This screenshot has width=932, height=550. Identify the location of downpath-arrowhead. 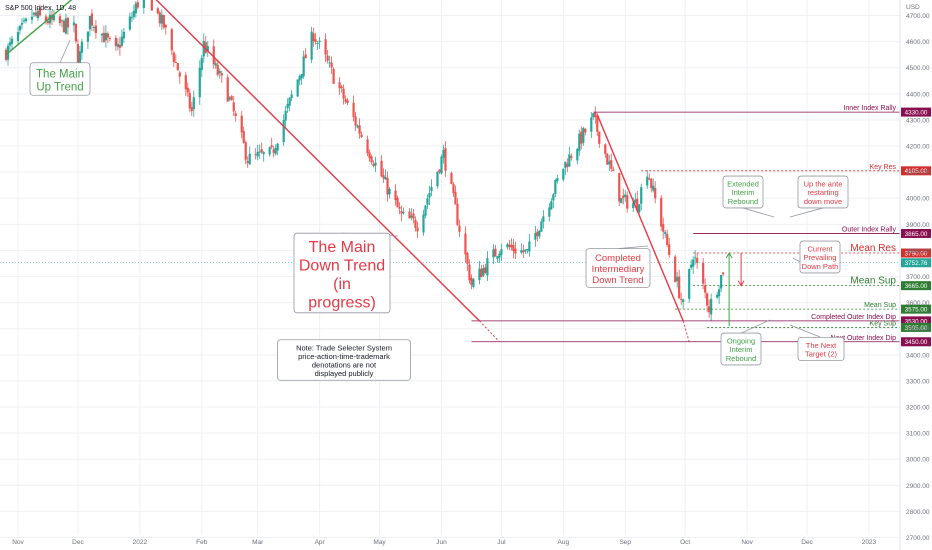
(741, 283).